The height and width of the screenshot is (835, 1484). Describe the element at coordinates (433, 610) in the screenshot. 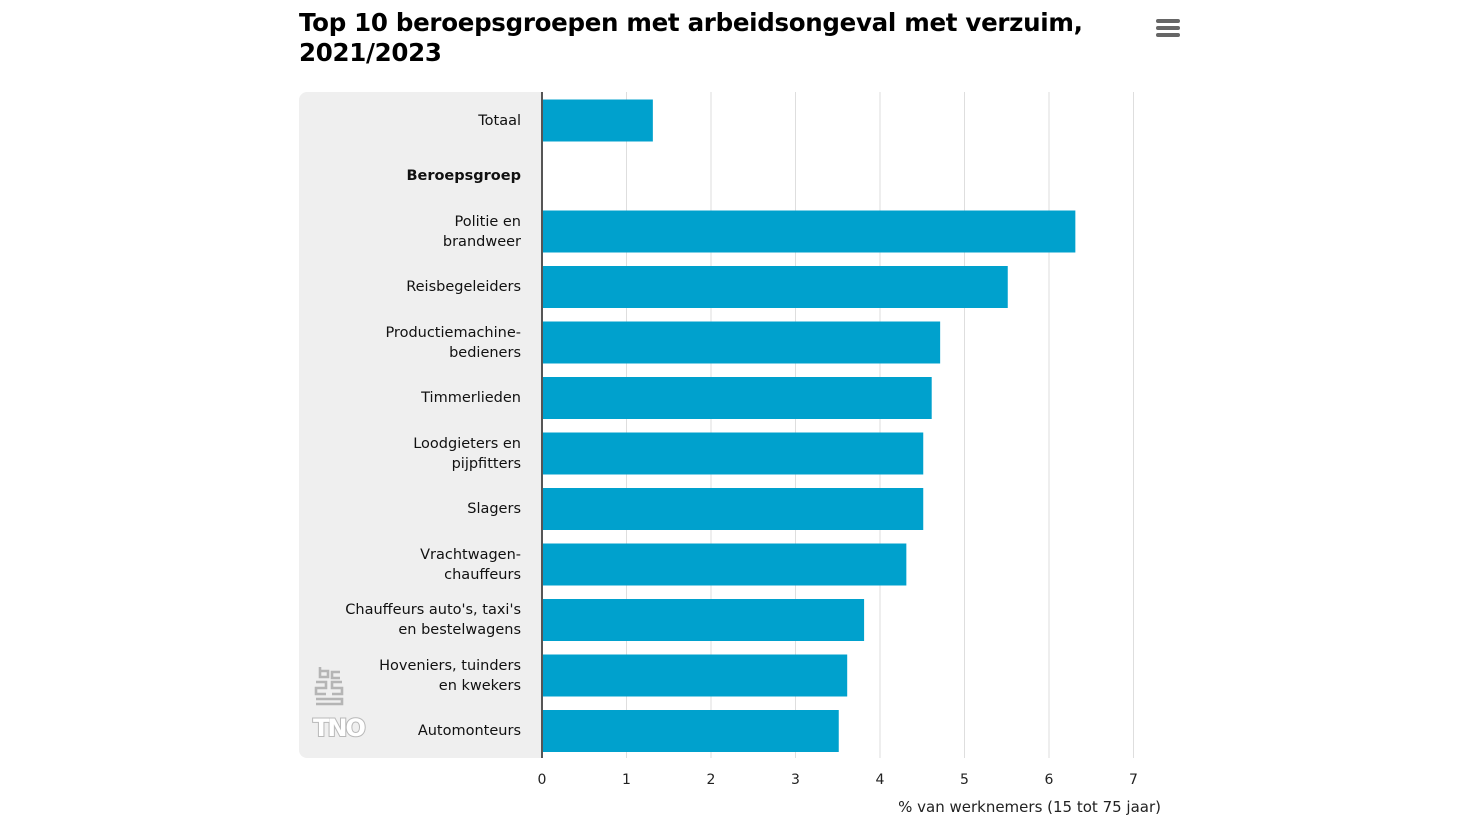

I see `category-label-line: Chauffeurs auto's, taxi's` at that location.